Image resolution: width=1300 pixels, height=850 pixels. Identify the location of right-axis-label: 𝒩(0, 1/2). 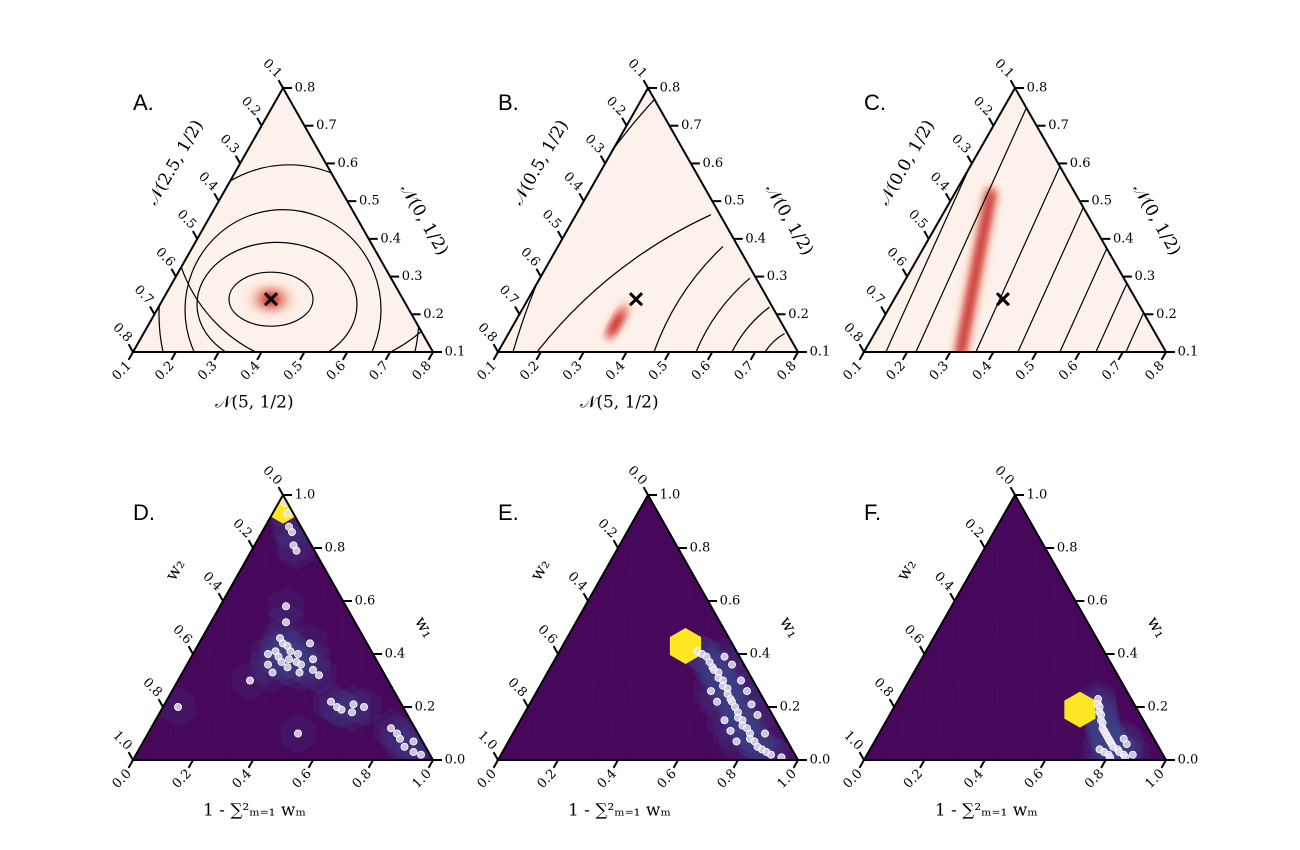
(789, 220).